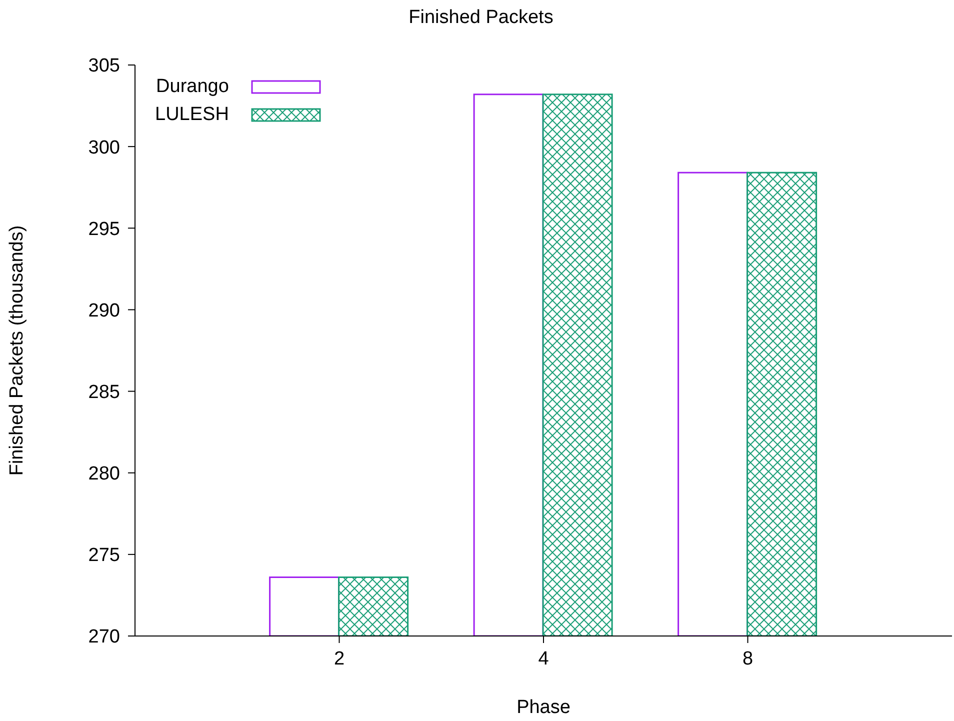 This screenshot has height=721, width=954. Describe the element at coordinates (104, 637) in the screenshot. I see `y-tick-label: 270` at that location.